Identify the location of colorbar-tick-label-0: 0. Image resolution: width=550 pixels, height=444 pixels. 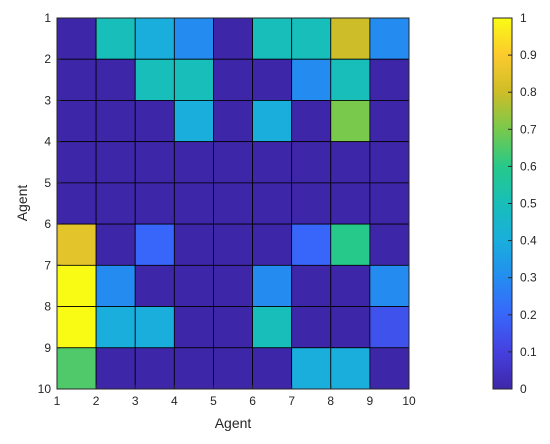
(523, 389).